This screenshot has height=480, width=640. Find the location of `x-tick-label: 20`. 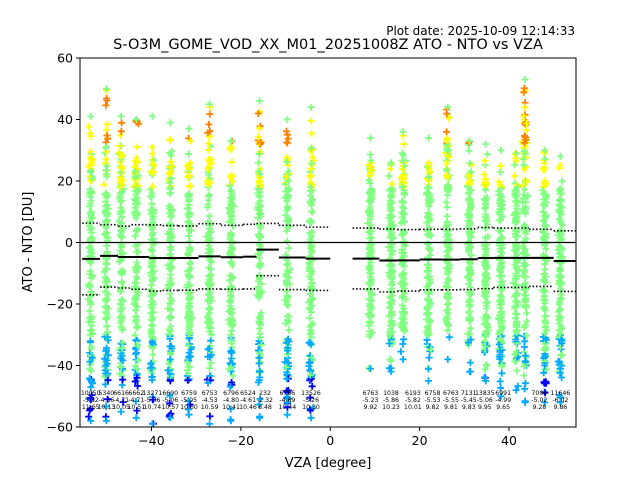

x-tick-label: 20 is located at coordinates (420, 440).